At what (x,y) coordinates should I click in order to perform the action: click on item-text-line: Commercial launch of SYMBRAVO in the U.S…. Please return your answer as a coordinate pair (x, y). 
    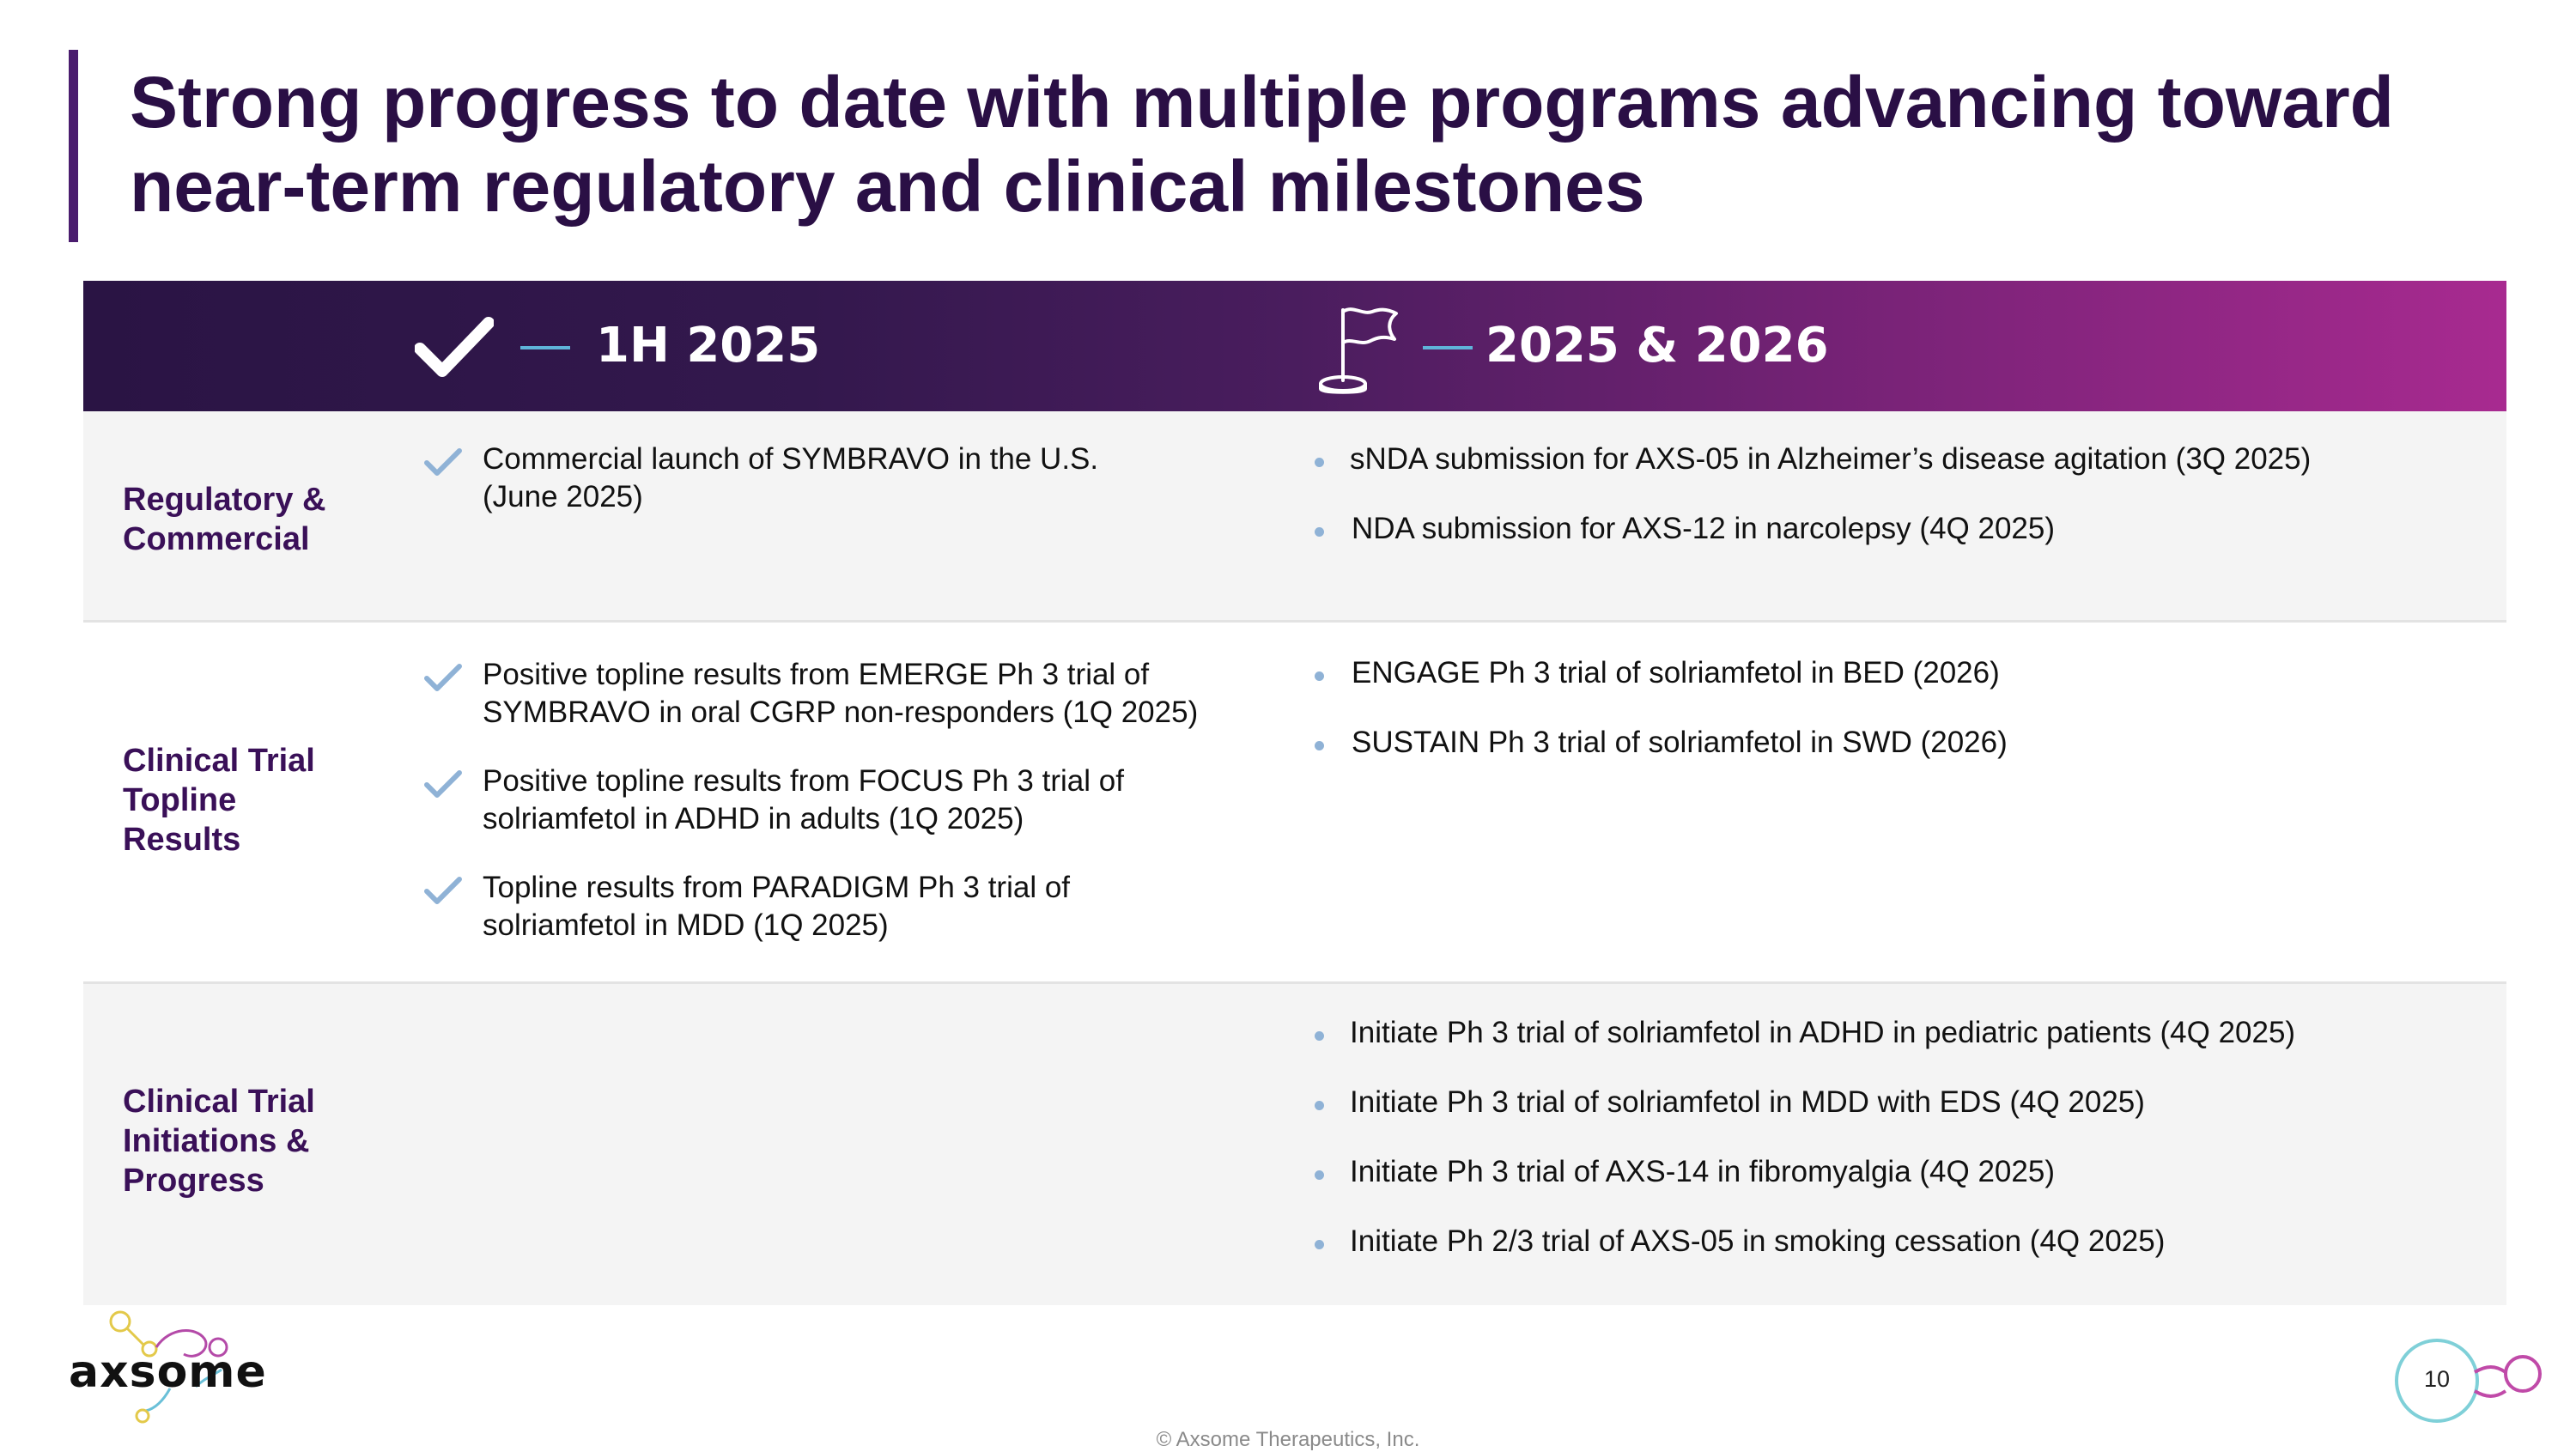
    Looking at the image, I should click on (791, 459).